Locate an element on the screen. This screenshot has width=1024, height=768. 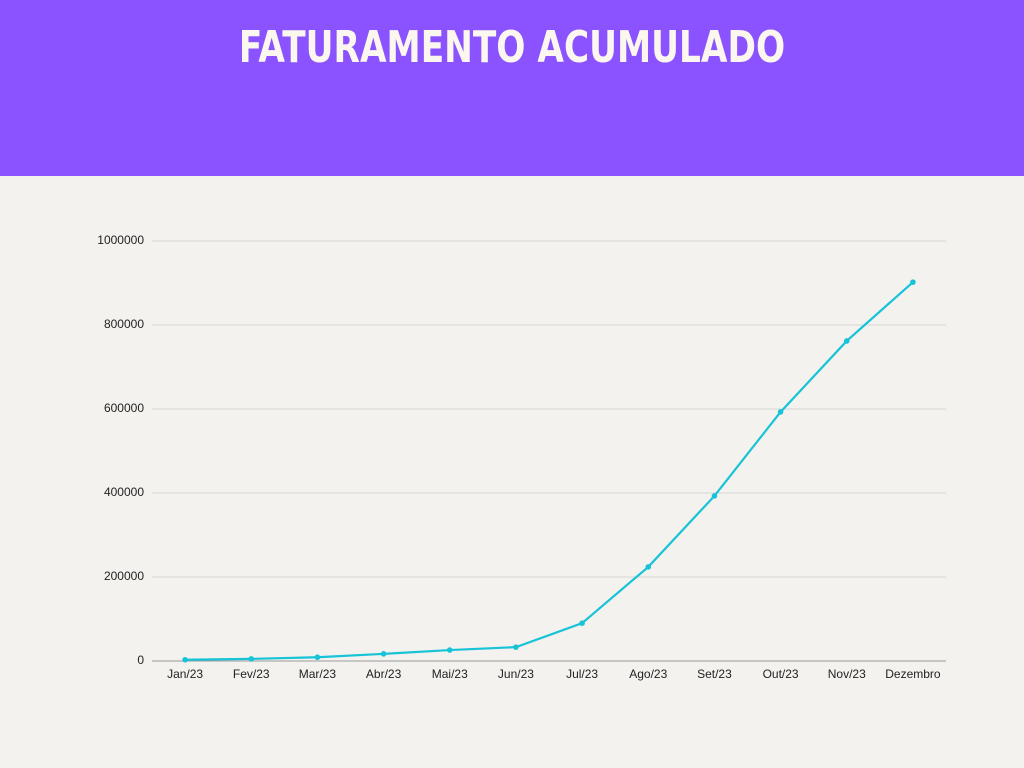
x-tick-label: Dezembro is located at coordinates (913, 674).